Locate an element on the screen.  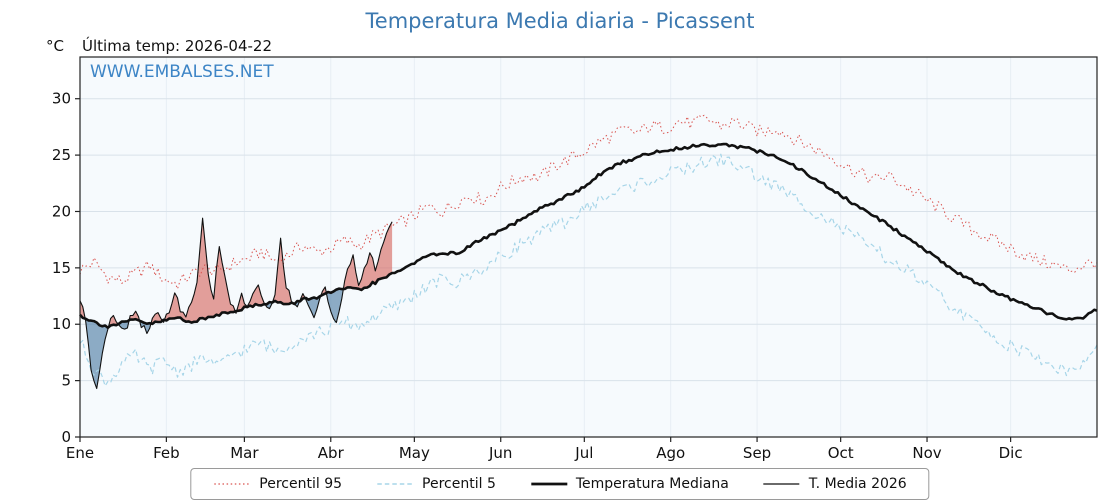
legend-item: Percentil 5 is located at coordinates (436, 484).